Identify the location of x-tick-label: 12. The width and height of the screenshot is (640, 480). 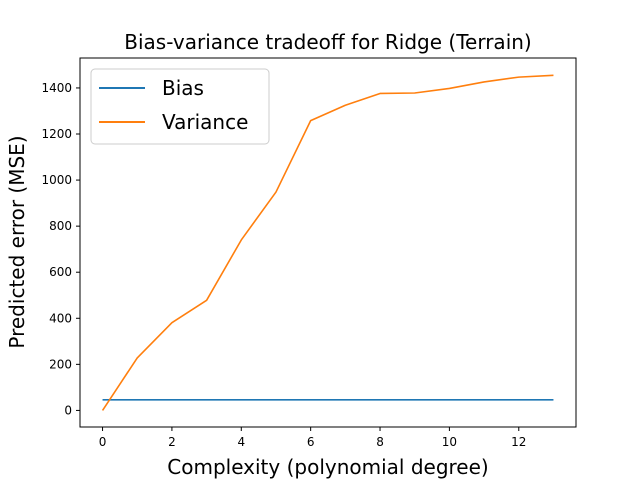
(518, 442).